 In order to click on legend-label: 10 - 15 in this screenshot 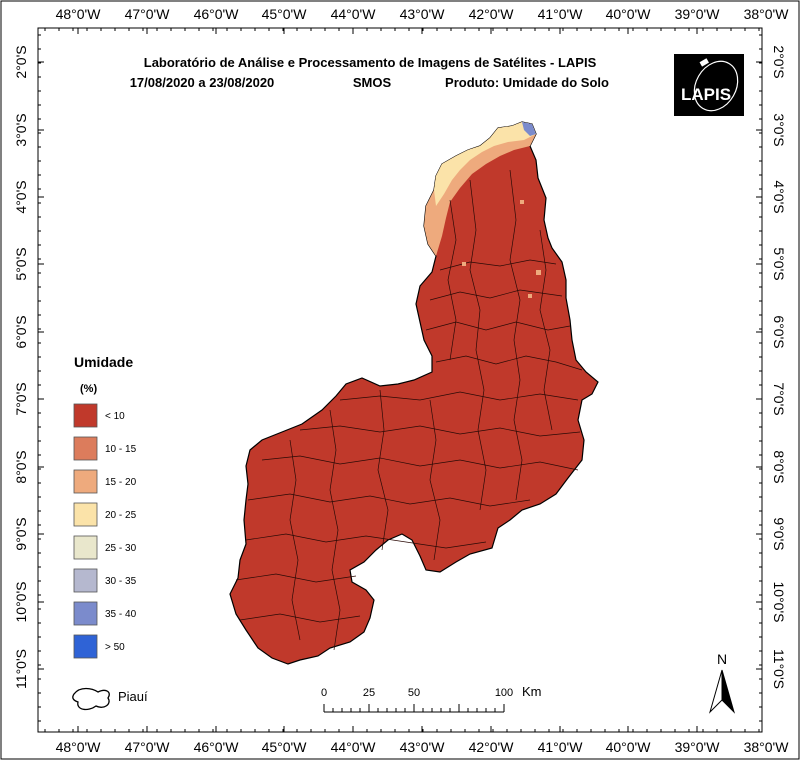, I will do `click(121, 449)`.